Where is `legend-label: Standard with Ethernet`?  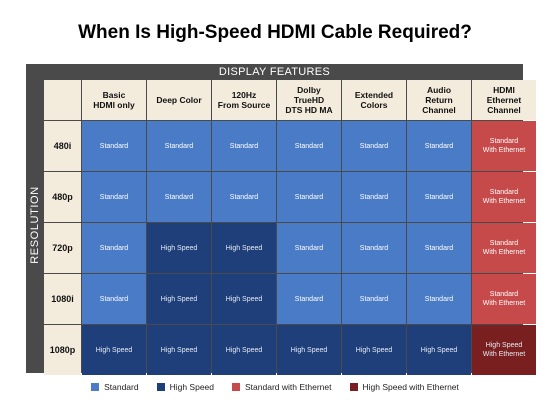 legend-label: Standard with Ethernet is located at coordinates (288, 387).